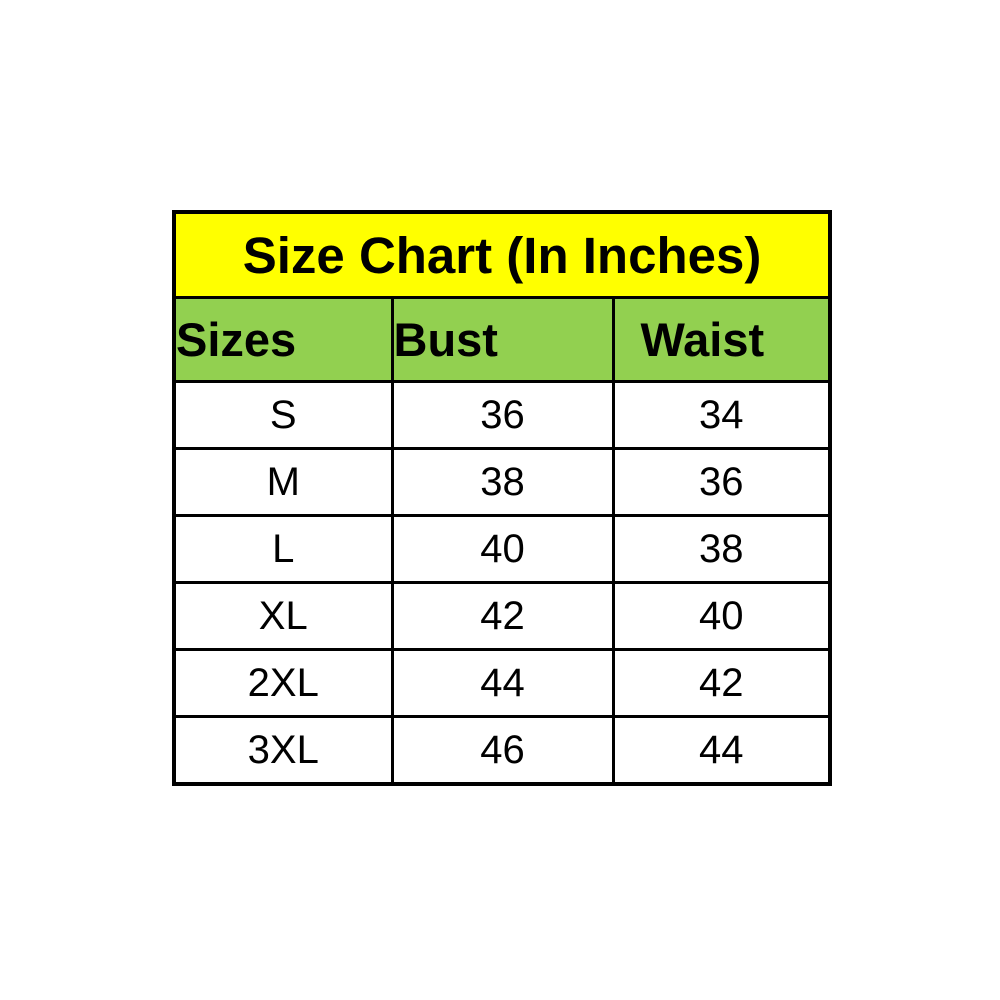  I want to click on bust-value-cell: 46, so click(502, 750).